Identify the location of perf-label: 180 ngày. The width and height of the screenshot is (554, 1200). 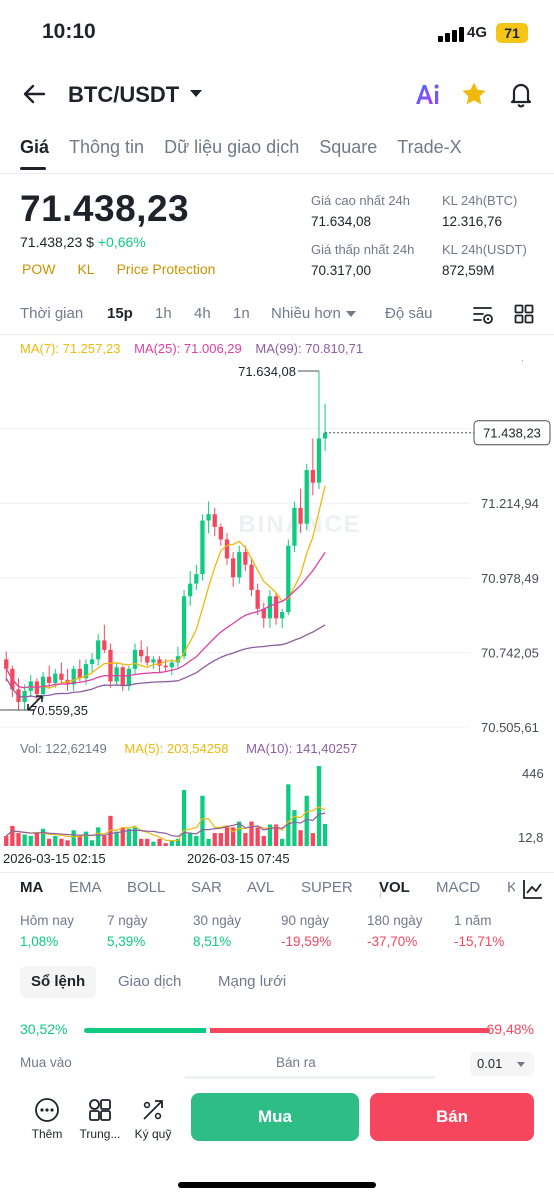
(395, 920).